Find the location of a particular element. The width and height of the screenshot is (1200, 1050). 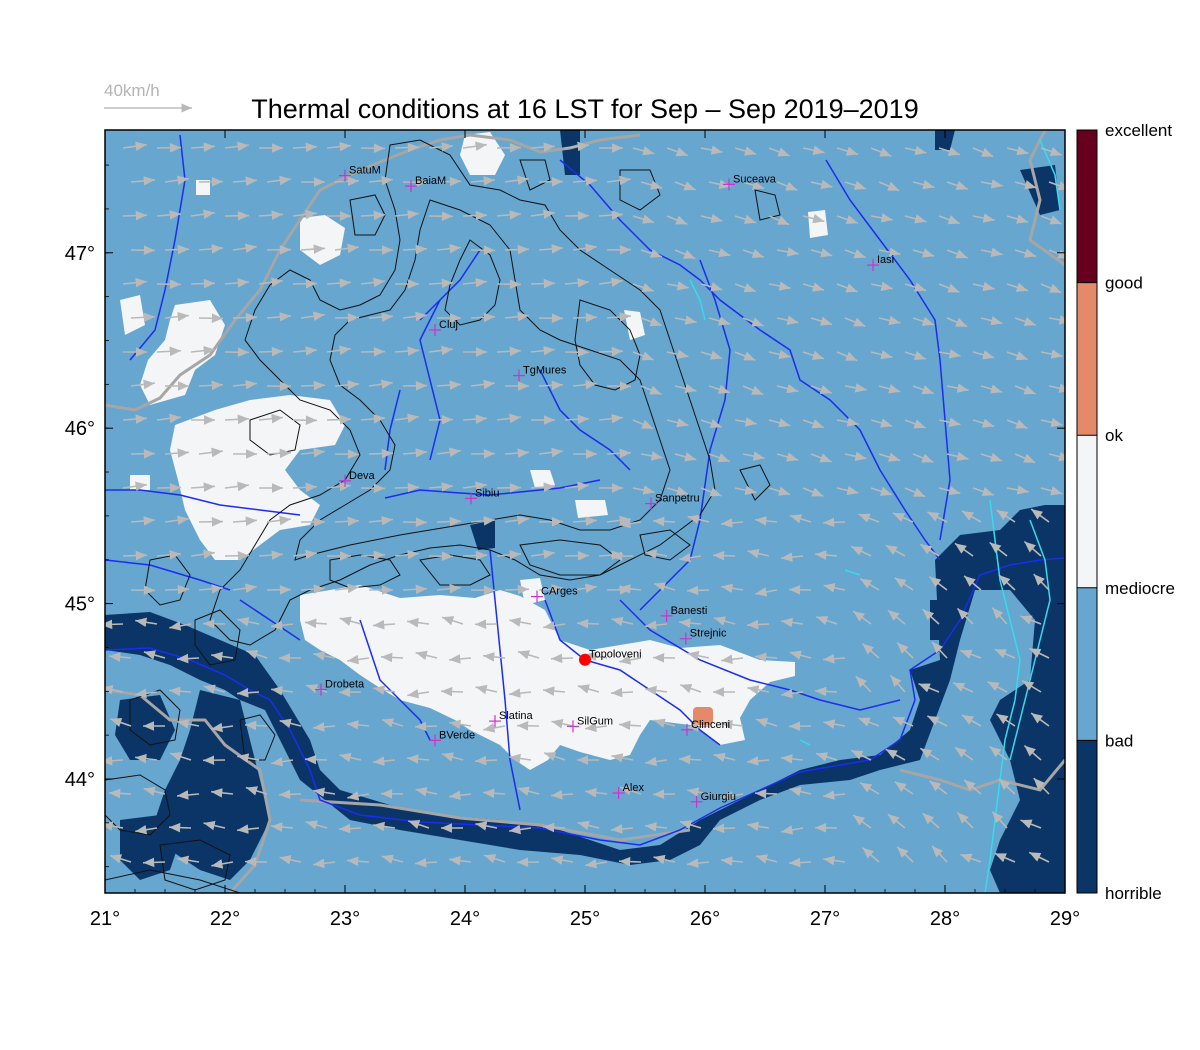

lat-tick-label: 46° is located at coordinates (80, 429).